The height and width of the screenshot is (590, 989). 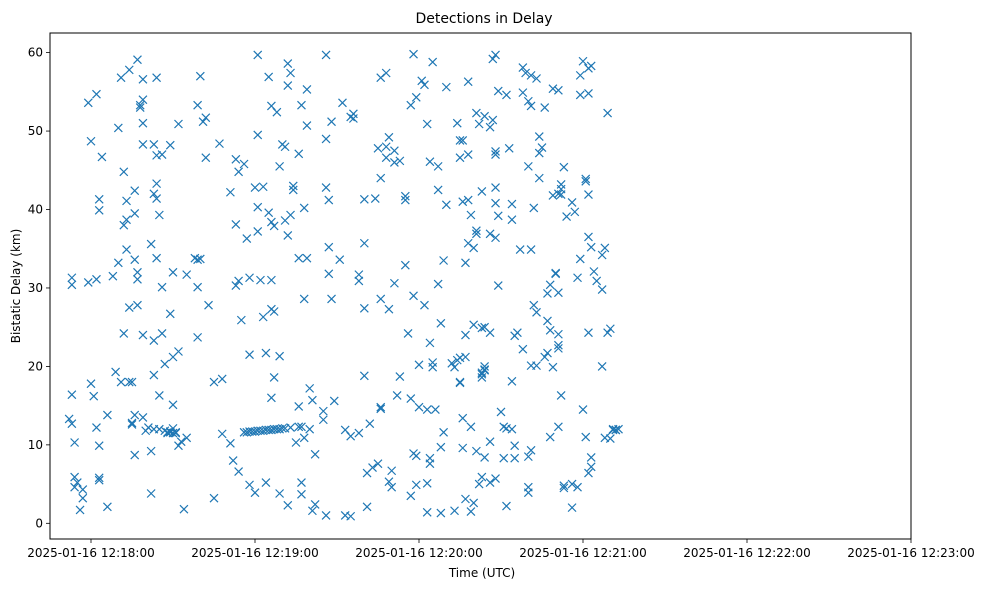 What do you see at coordinates (418, 553) in the screenshot?
I see `x-tick-label: 2025-01-16 12:20:00` at bounding box center [418, 553].